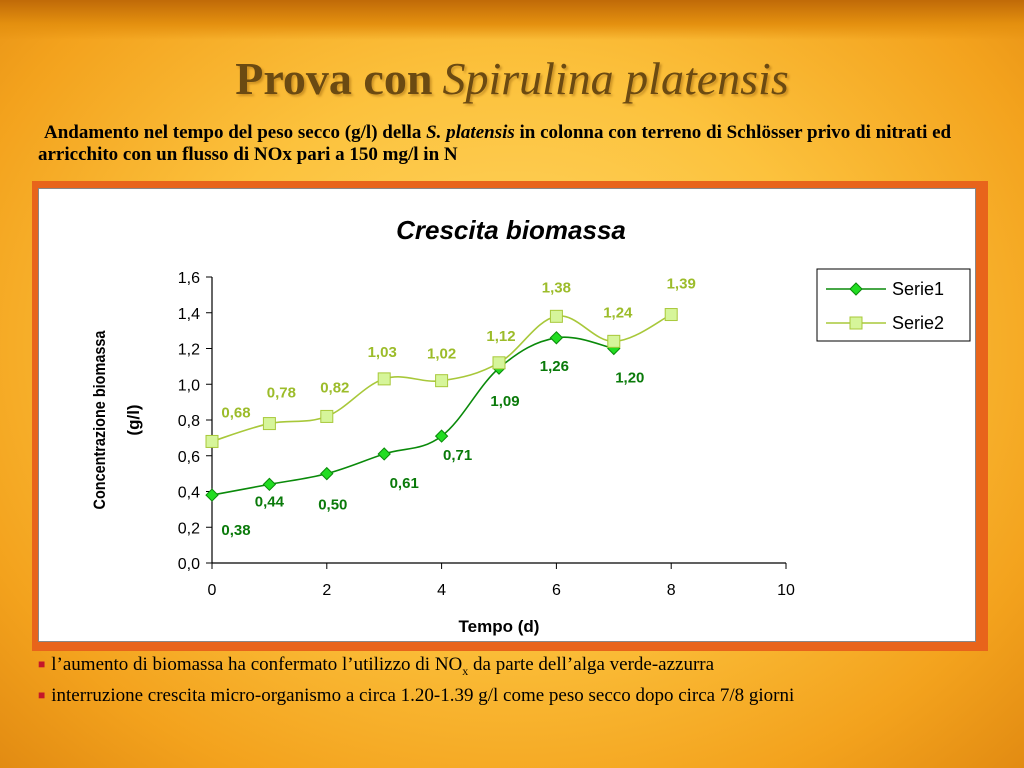 The width and height of the screenshot is (1024, 768). What do you see at coordinates (133, 419) in the screenshot?
I see `y-axis-title-unit: (g/l)` at bounding box center [133, 419].